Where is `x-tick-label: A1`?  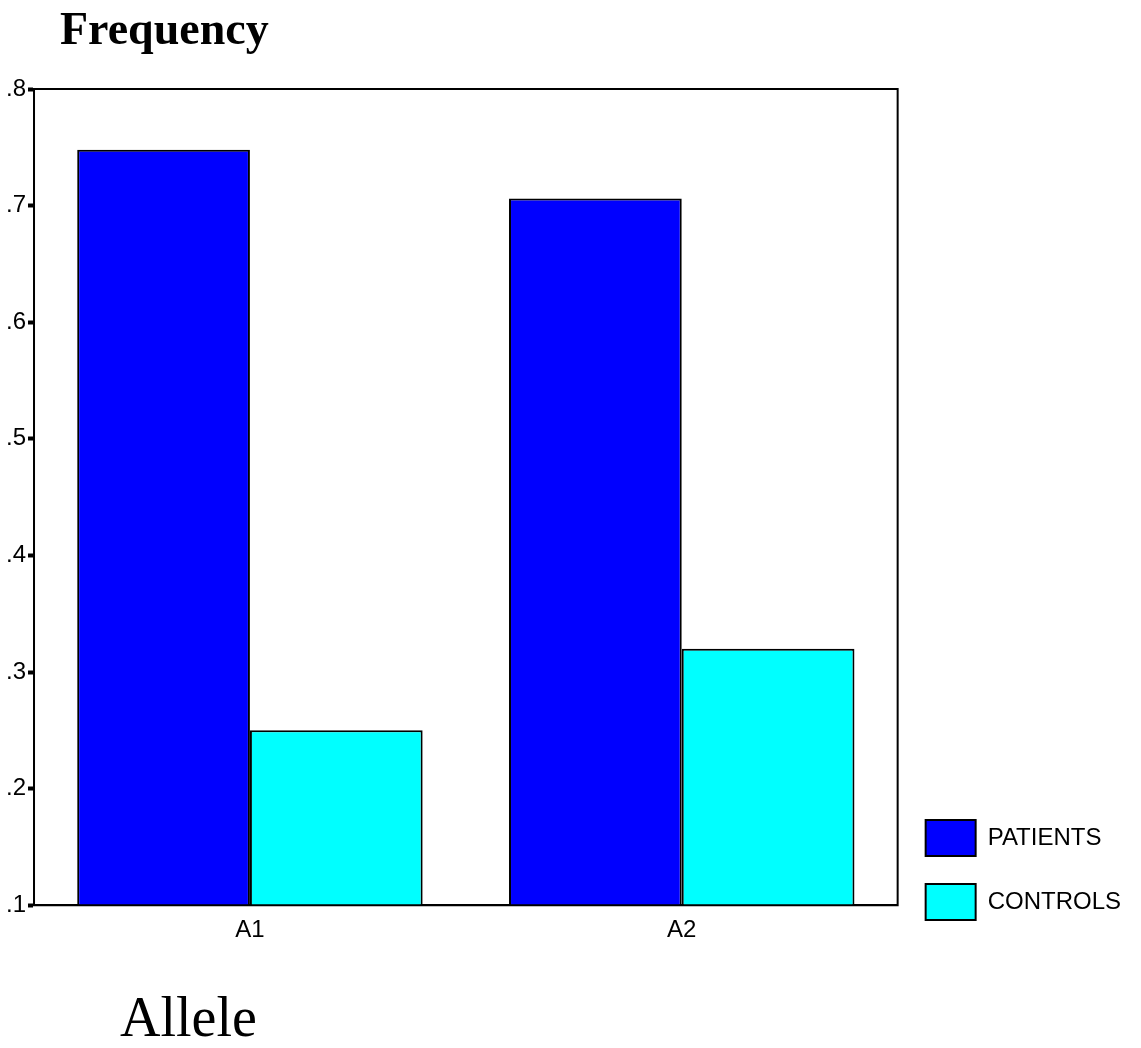 x-tick-label: A1 is located at coordinates (250, 929).